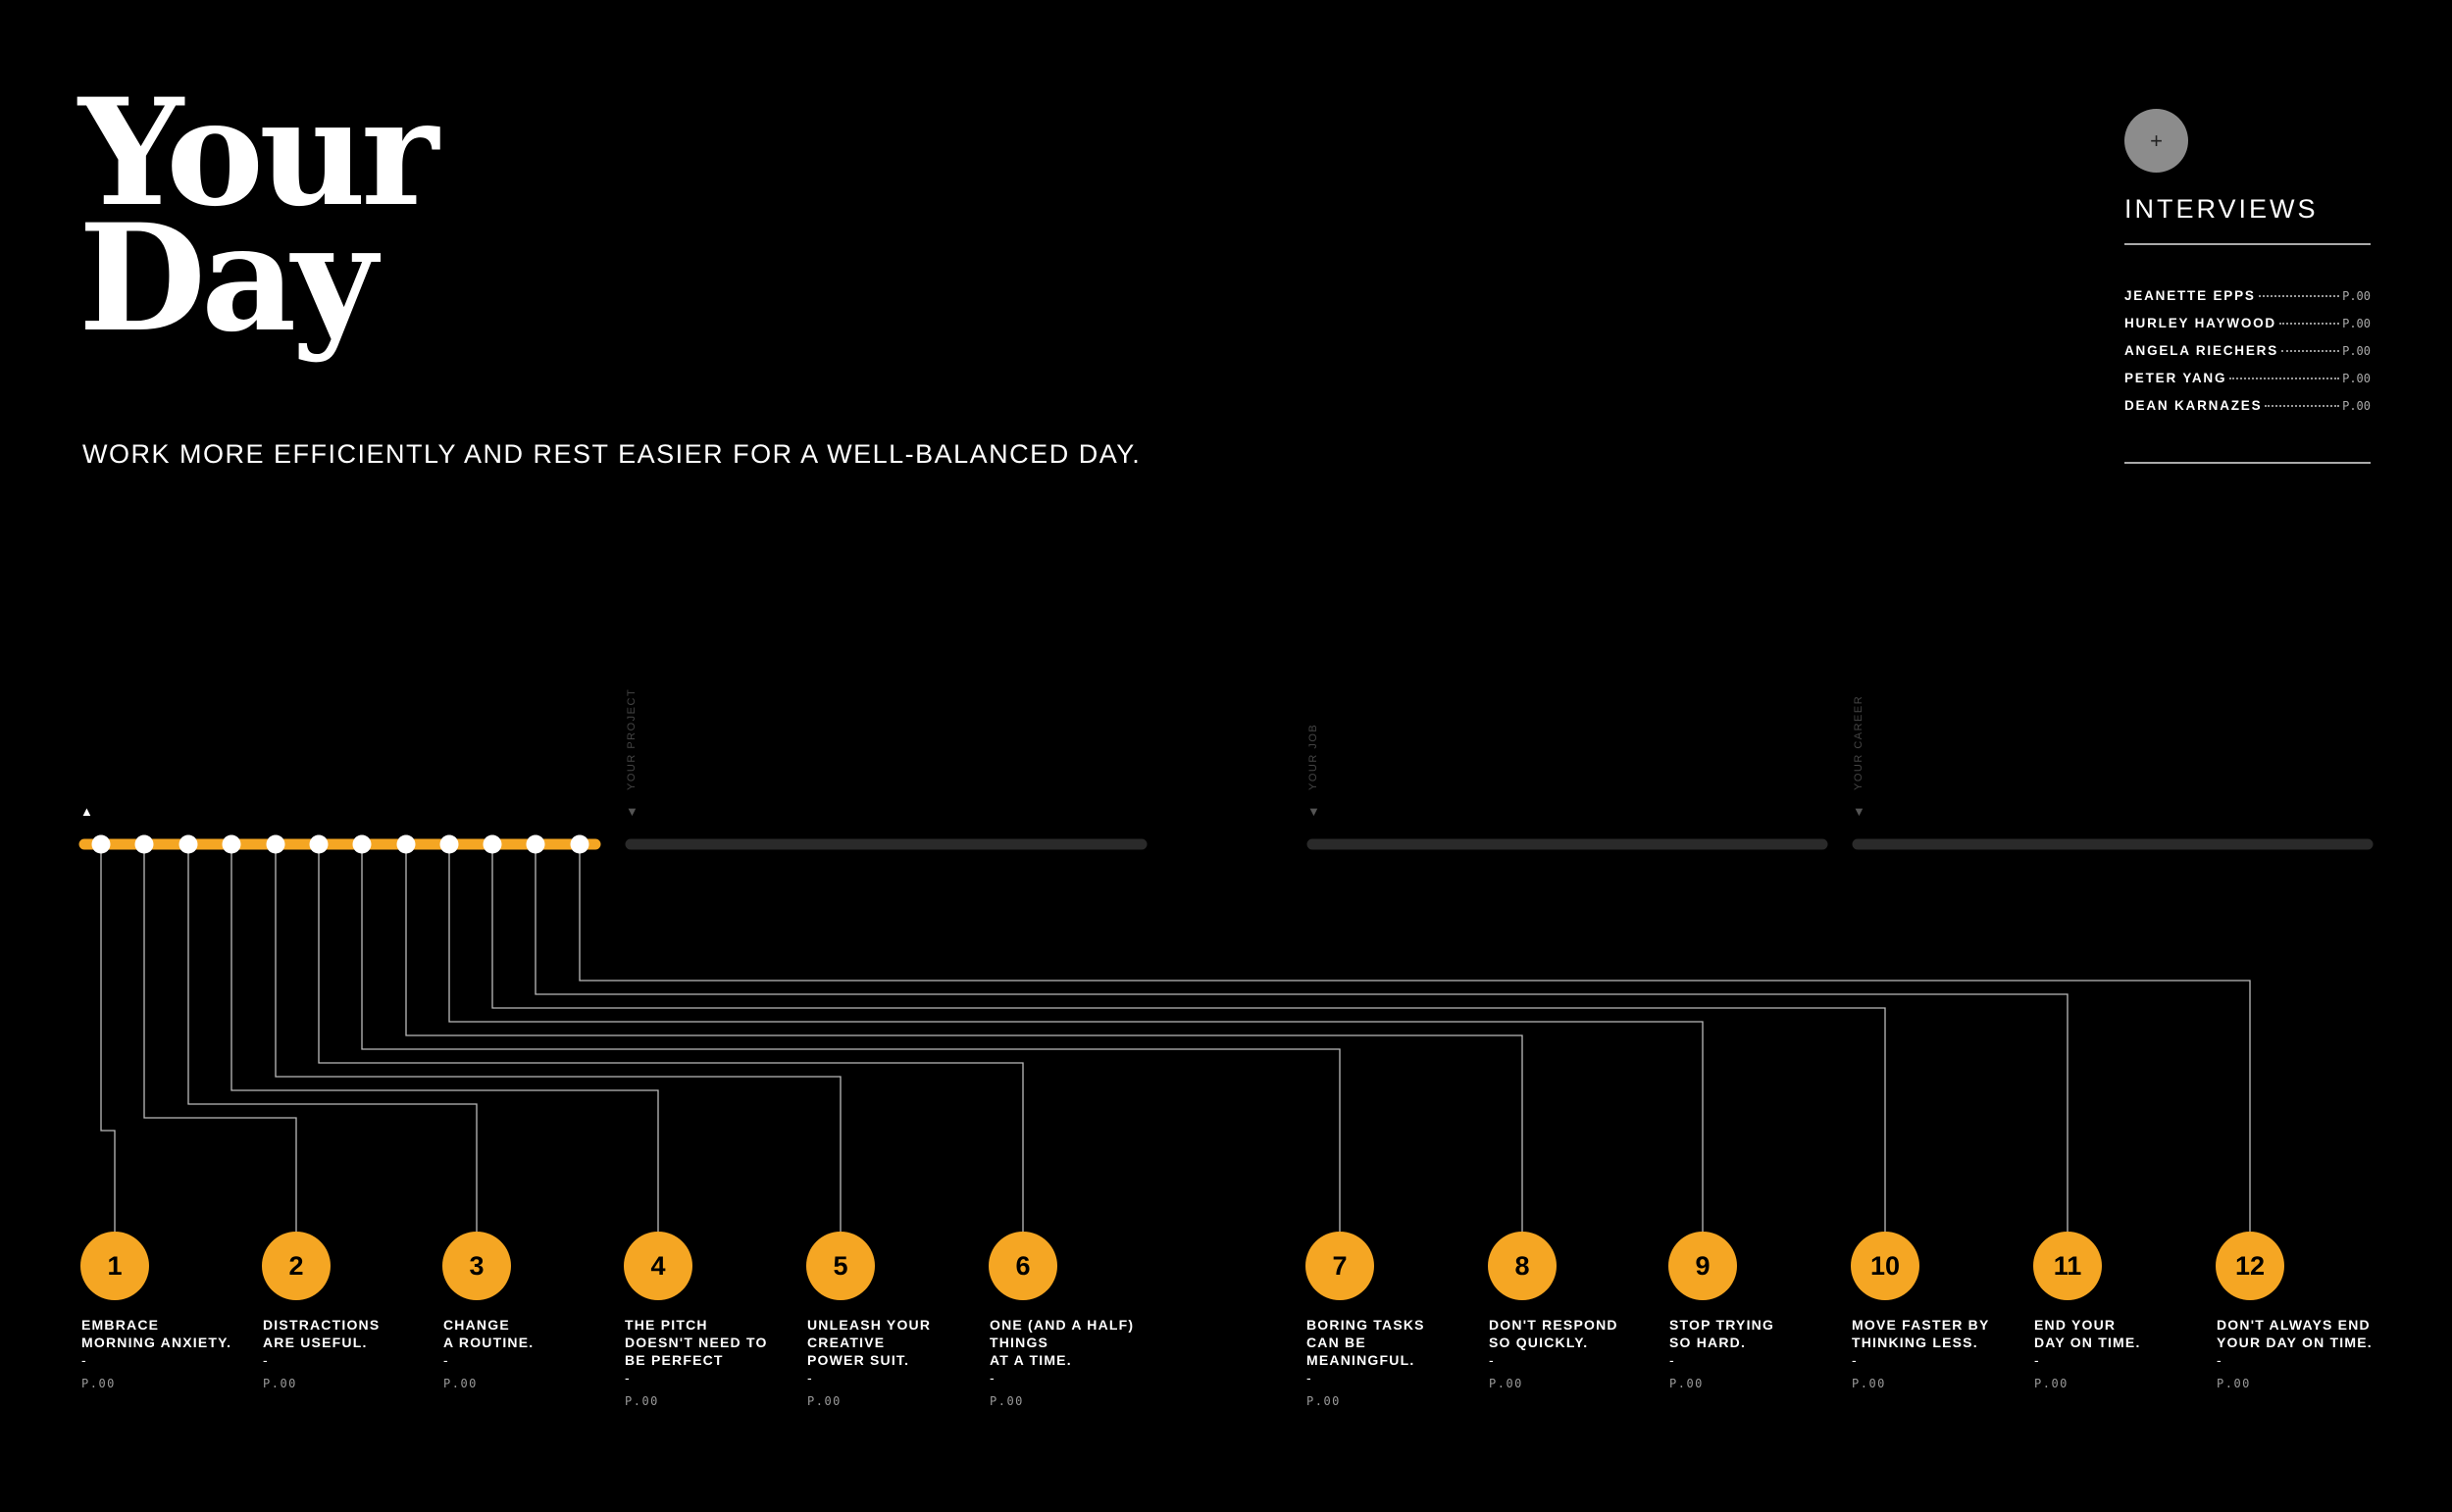  I want to click on step-description: DISTRACTIONS ARE USEFUL. - P.00, so click(348, 1354).